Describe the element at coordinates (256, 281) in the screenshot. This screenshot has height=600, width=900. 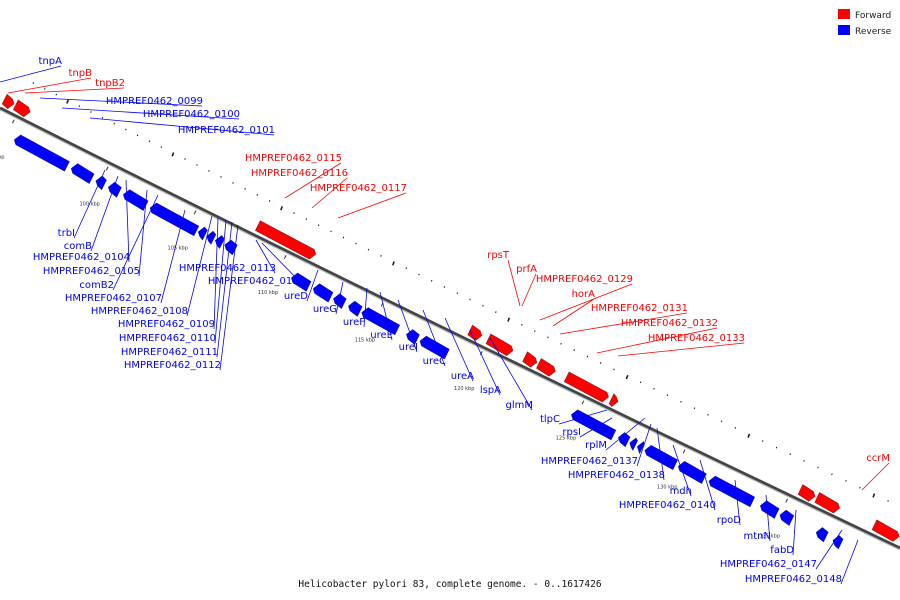
I see `gene-label: HMPREF0462_0114` at that location.